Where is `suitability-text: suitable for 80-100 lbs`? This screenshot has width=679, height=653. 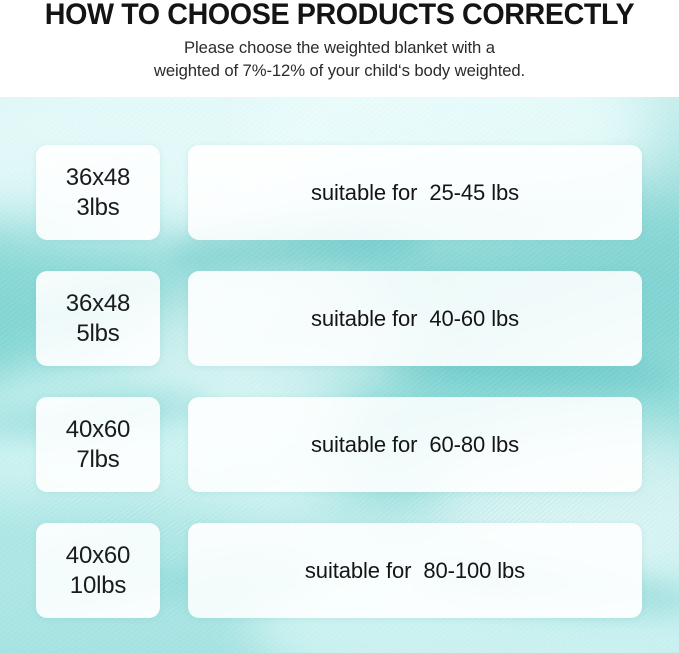 suitability-text: suitable for 80-100 lbs is located at coordinates (415, 570).